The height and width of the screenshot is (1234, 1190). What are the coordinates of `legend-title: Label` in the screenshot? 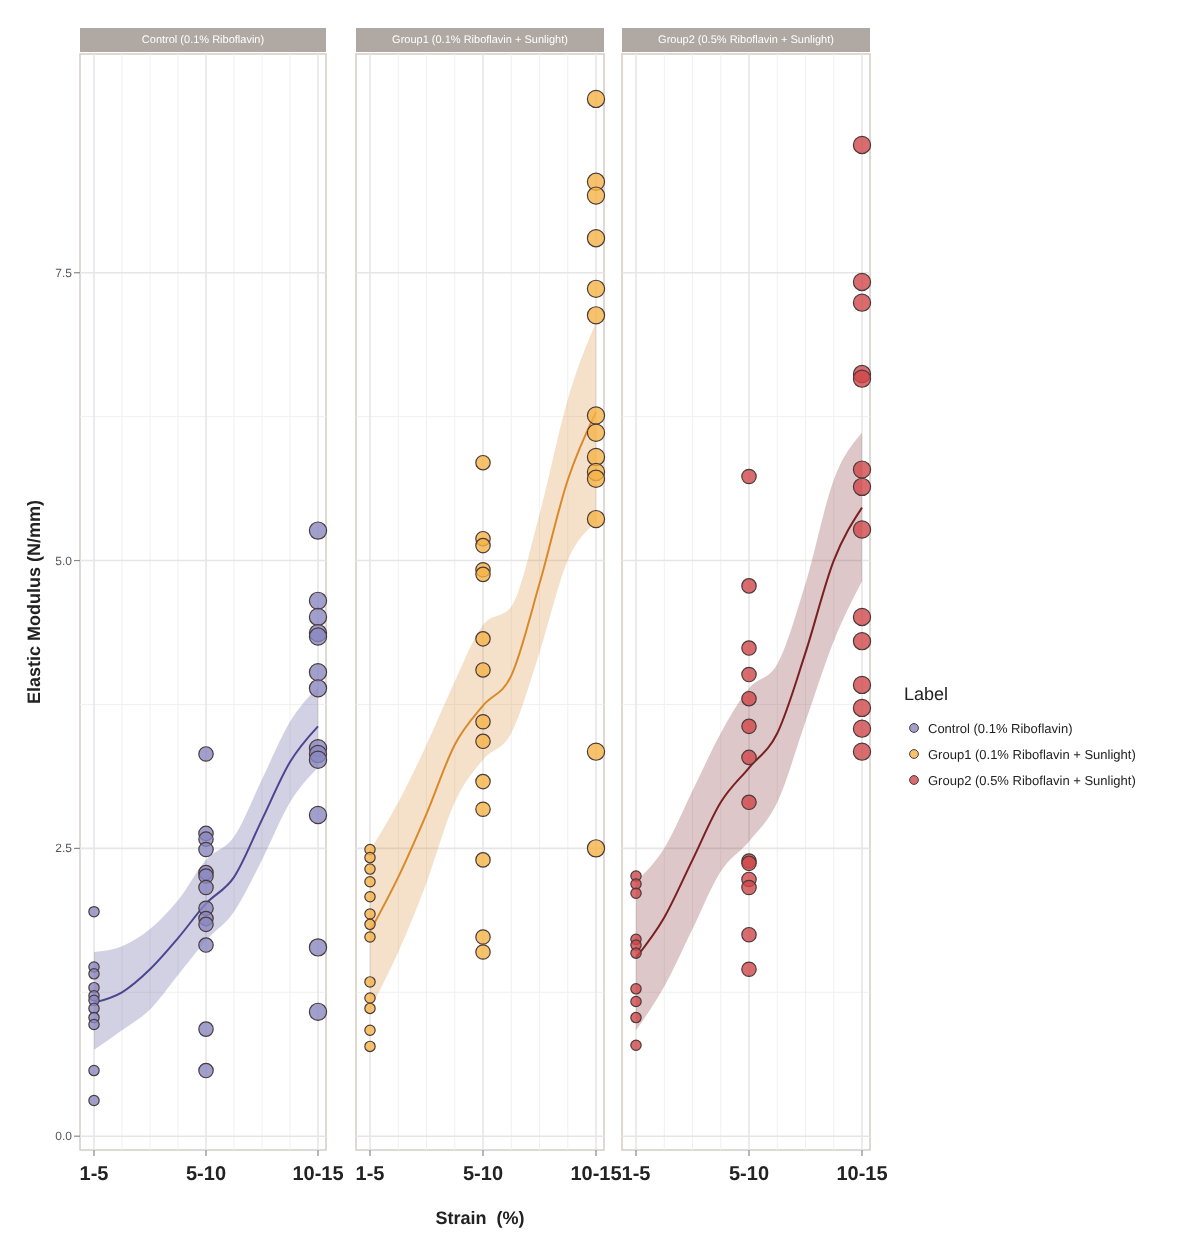 It's located at (926, 694).